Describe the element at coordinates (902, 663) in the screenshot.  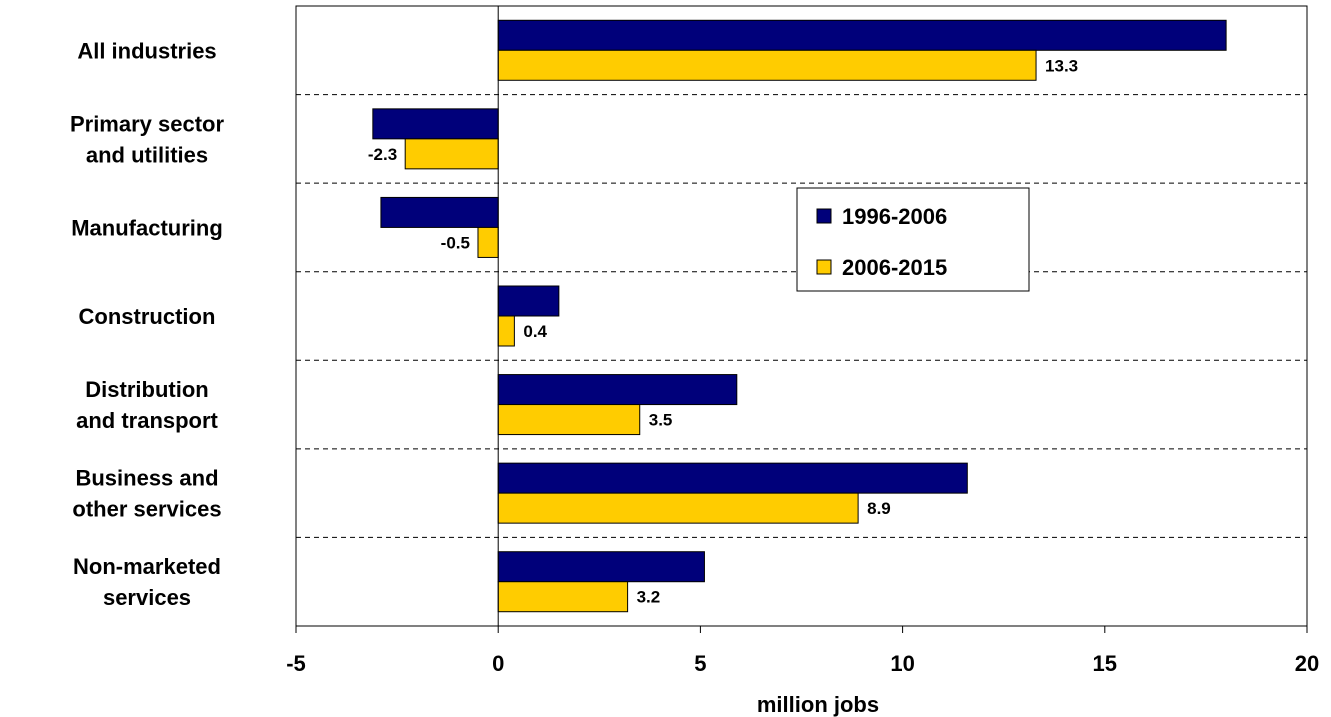
I see `x-tick-label: 10` at that location.